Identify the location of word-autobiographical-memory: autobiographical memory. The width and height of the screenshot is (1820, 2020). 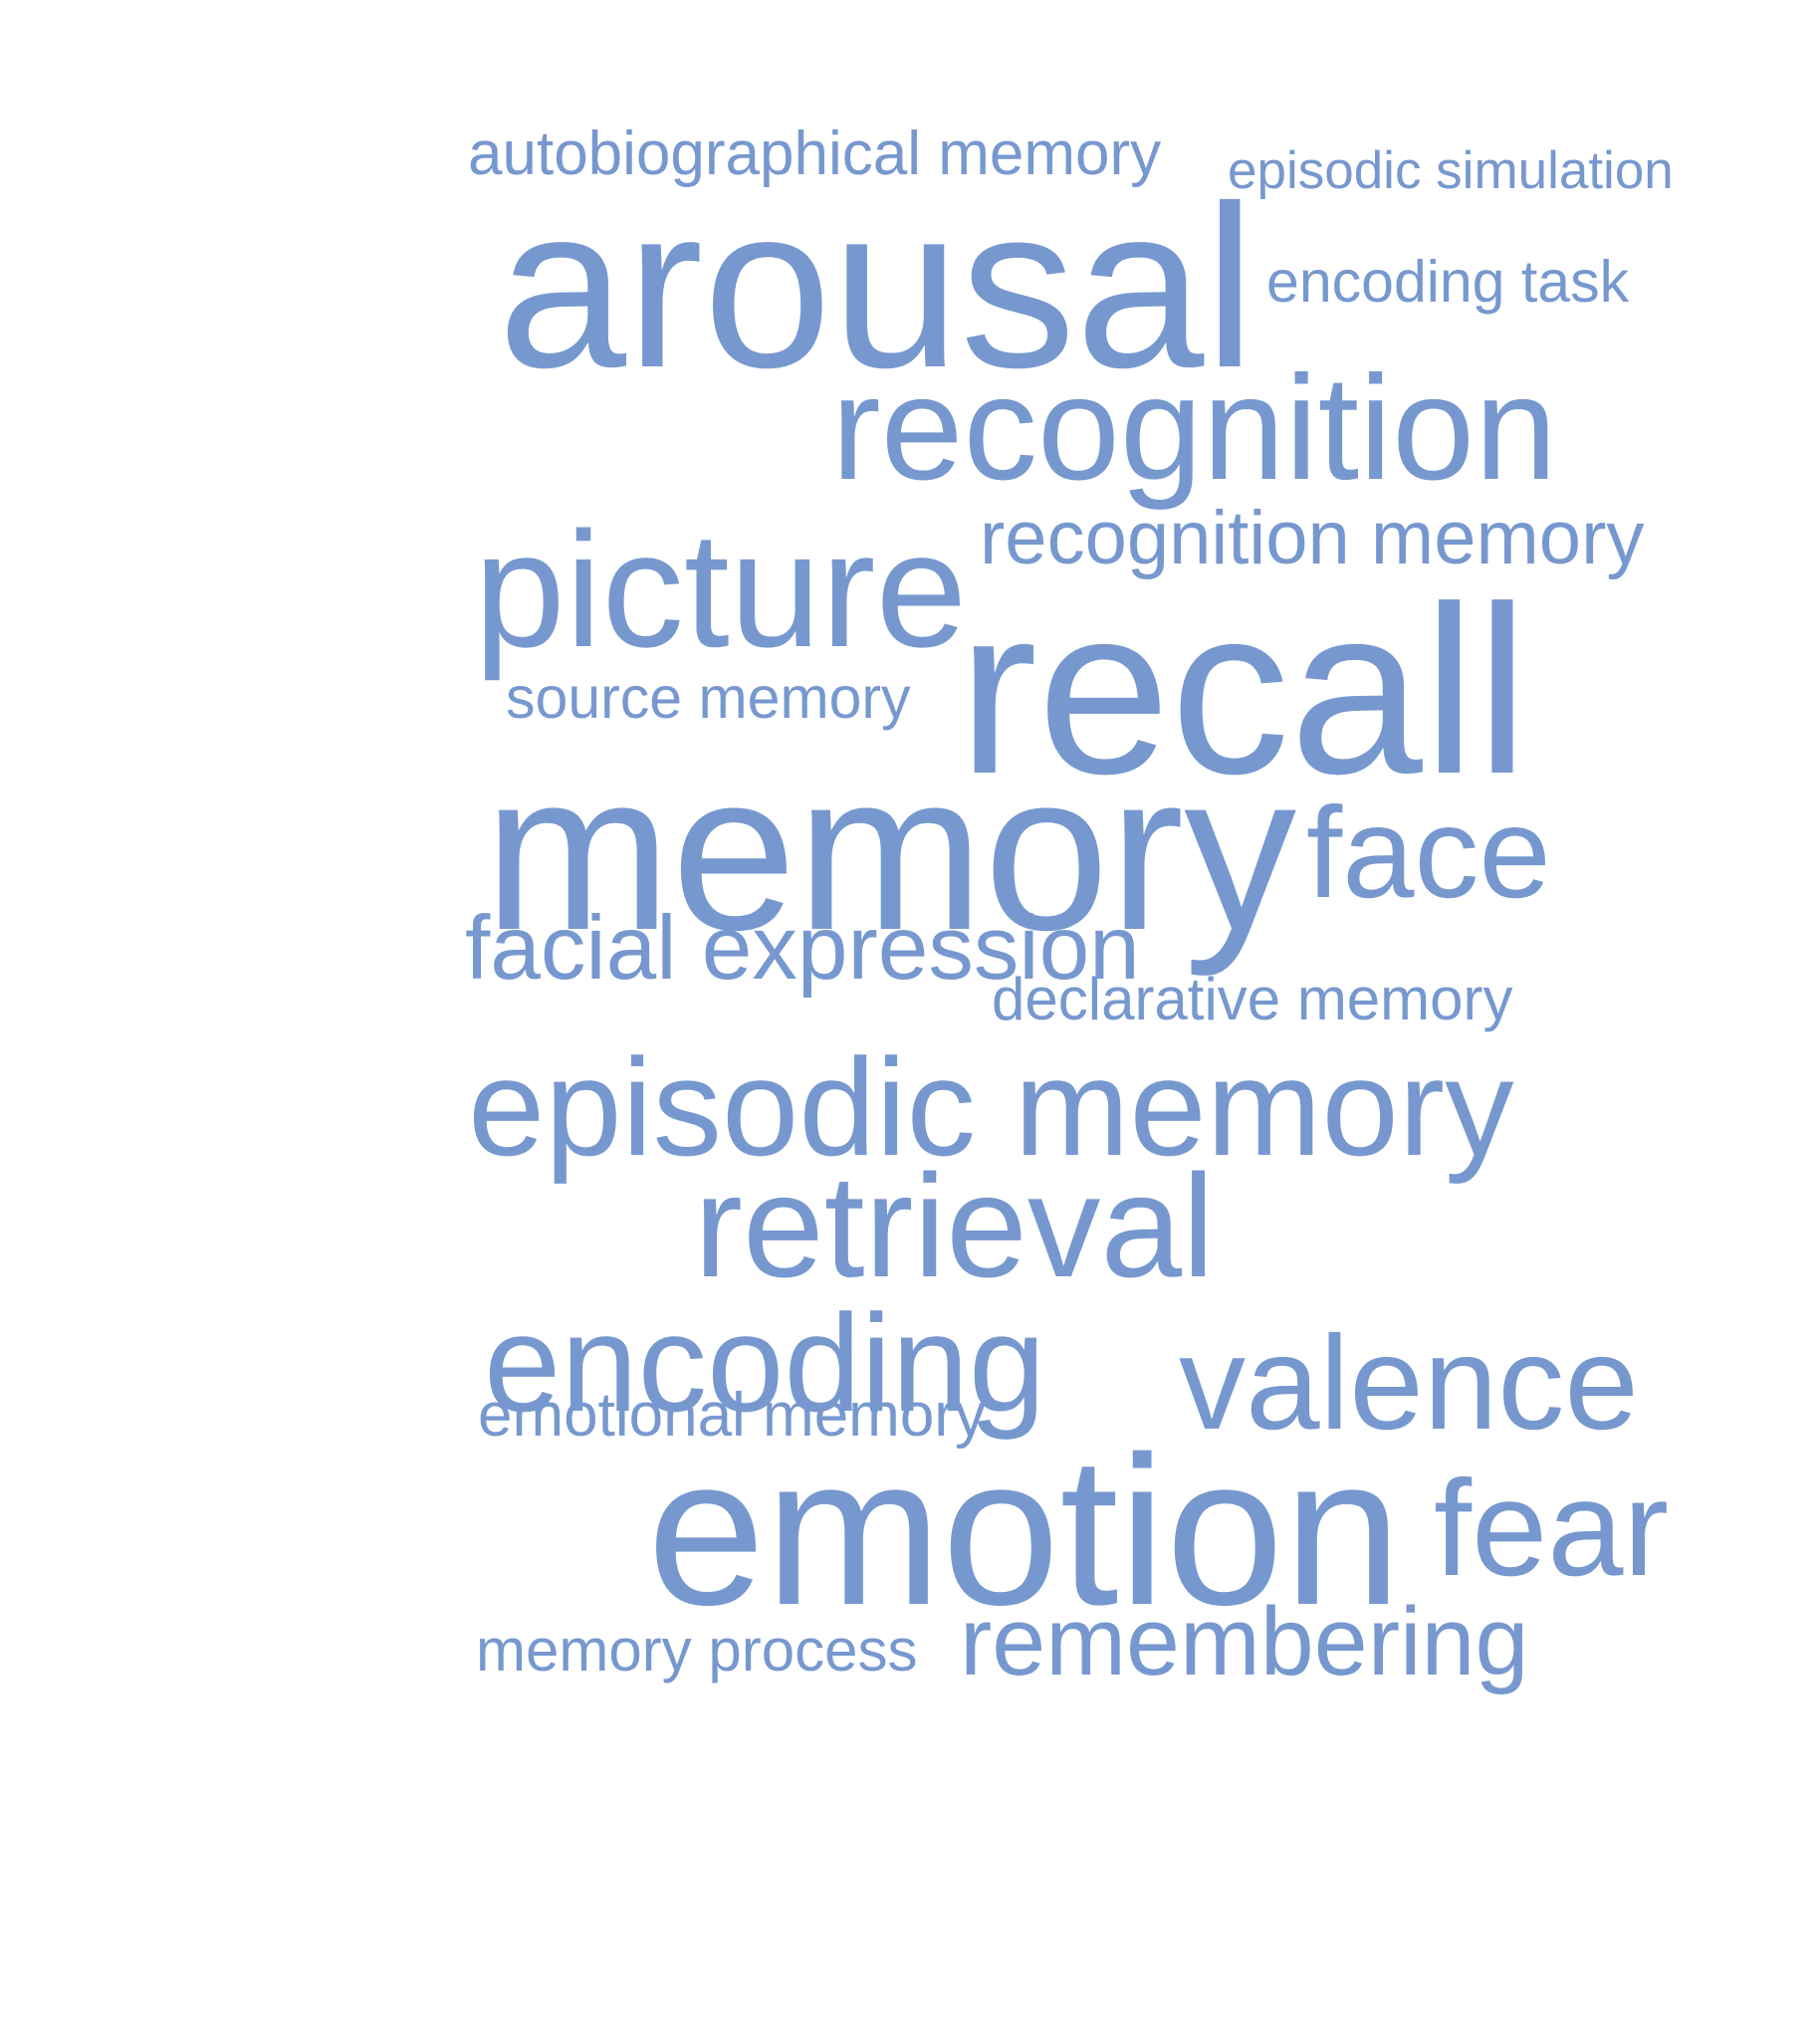
(815, 153).